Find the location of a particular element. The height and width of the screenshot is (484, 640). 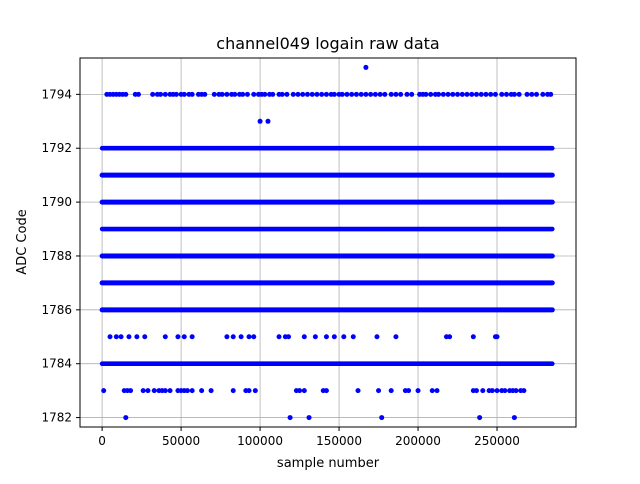

y-tick-label: 1782 is located at coordinates (56, 418).